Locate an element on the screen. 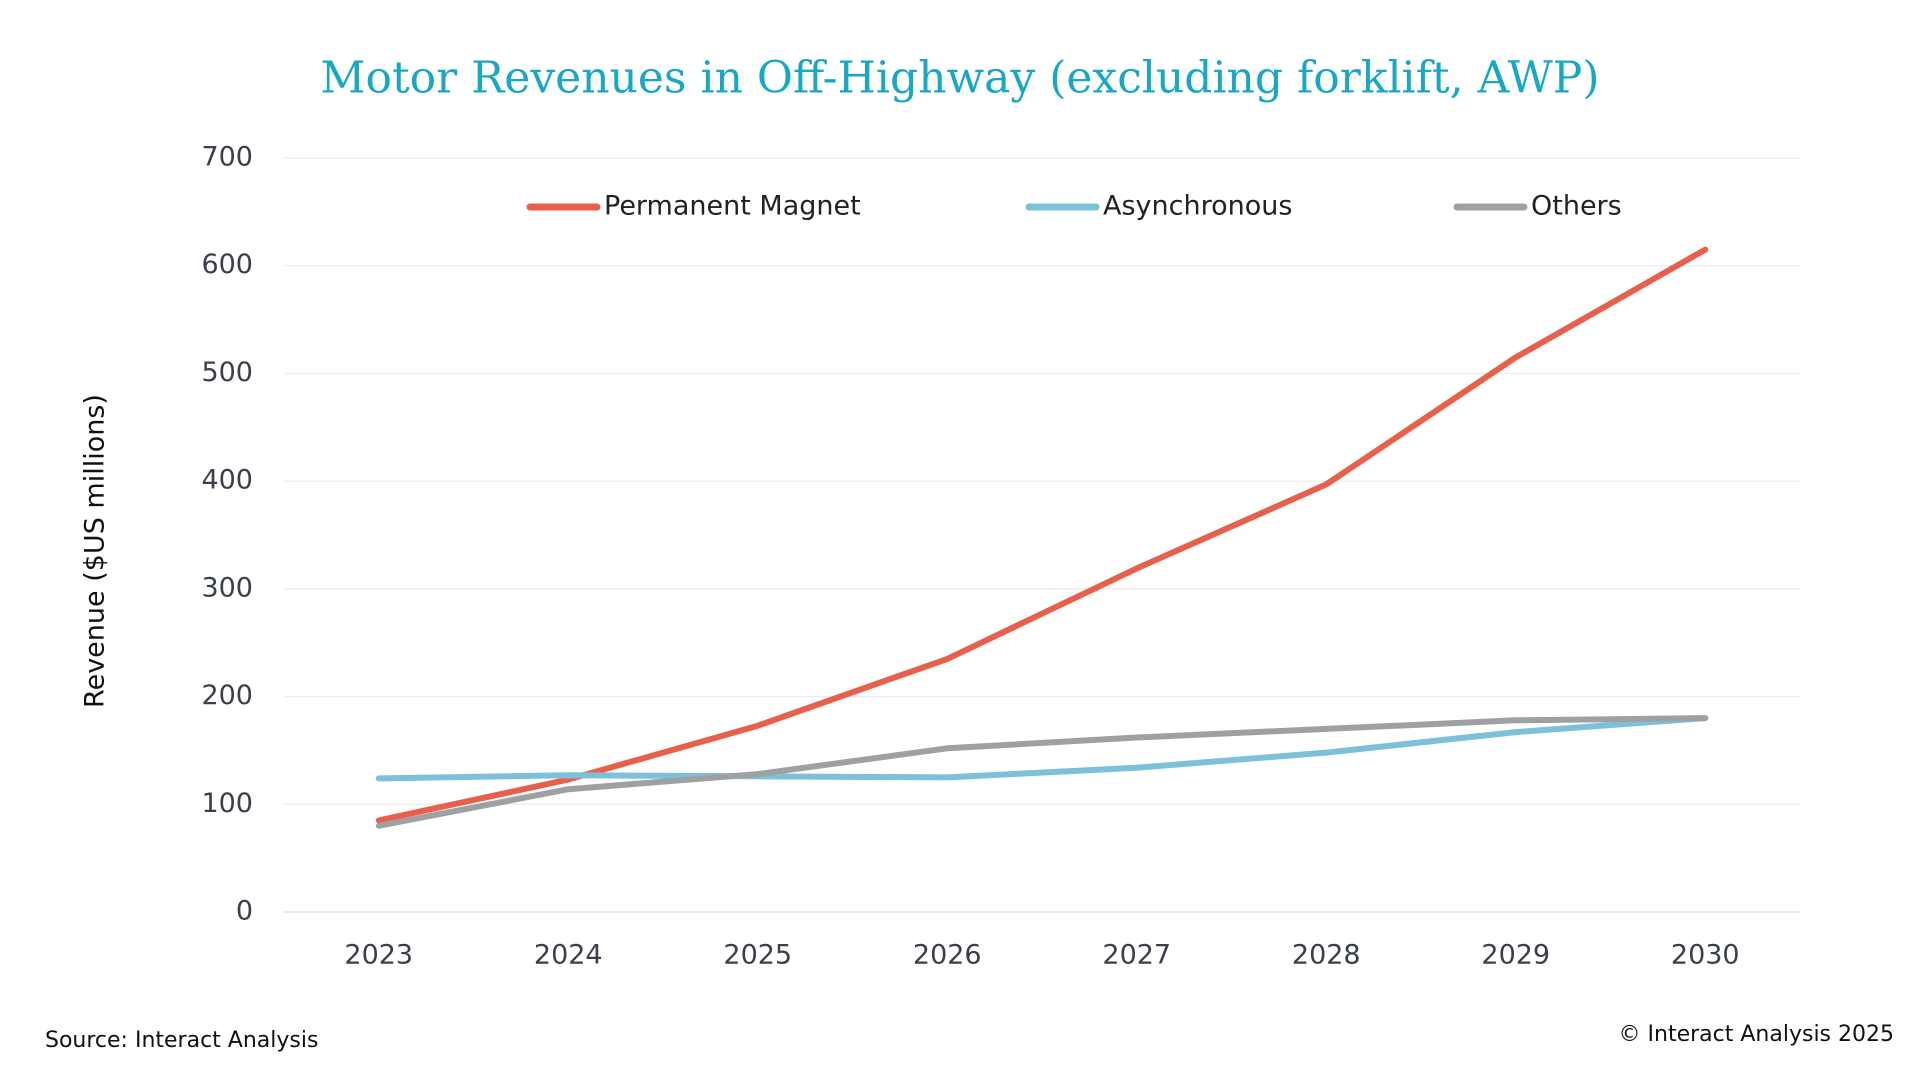 The height and width of the screenshot is (1080, 1920). legend-label: Others is located at coordinates (1576, 206).